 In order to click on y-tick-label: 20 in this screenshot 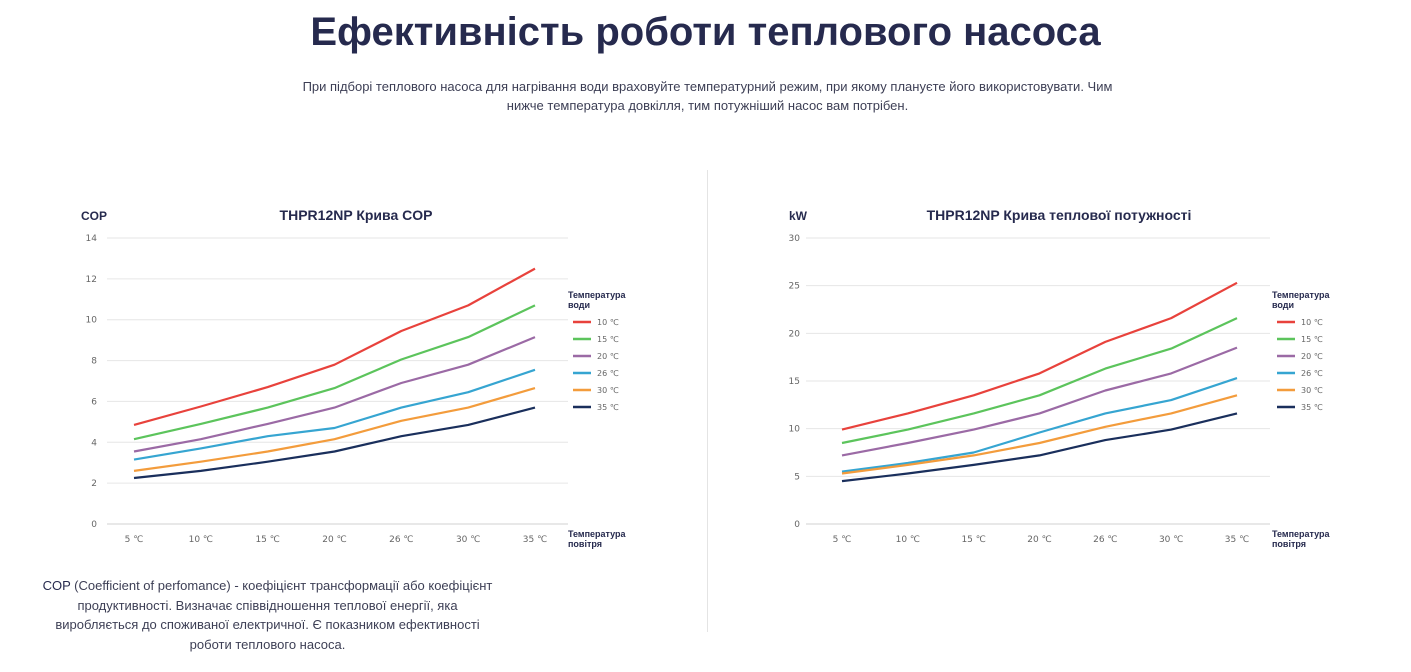, I will do `click(795, 334)`.